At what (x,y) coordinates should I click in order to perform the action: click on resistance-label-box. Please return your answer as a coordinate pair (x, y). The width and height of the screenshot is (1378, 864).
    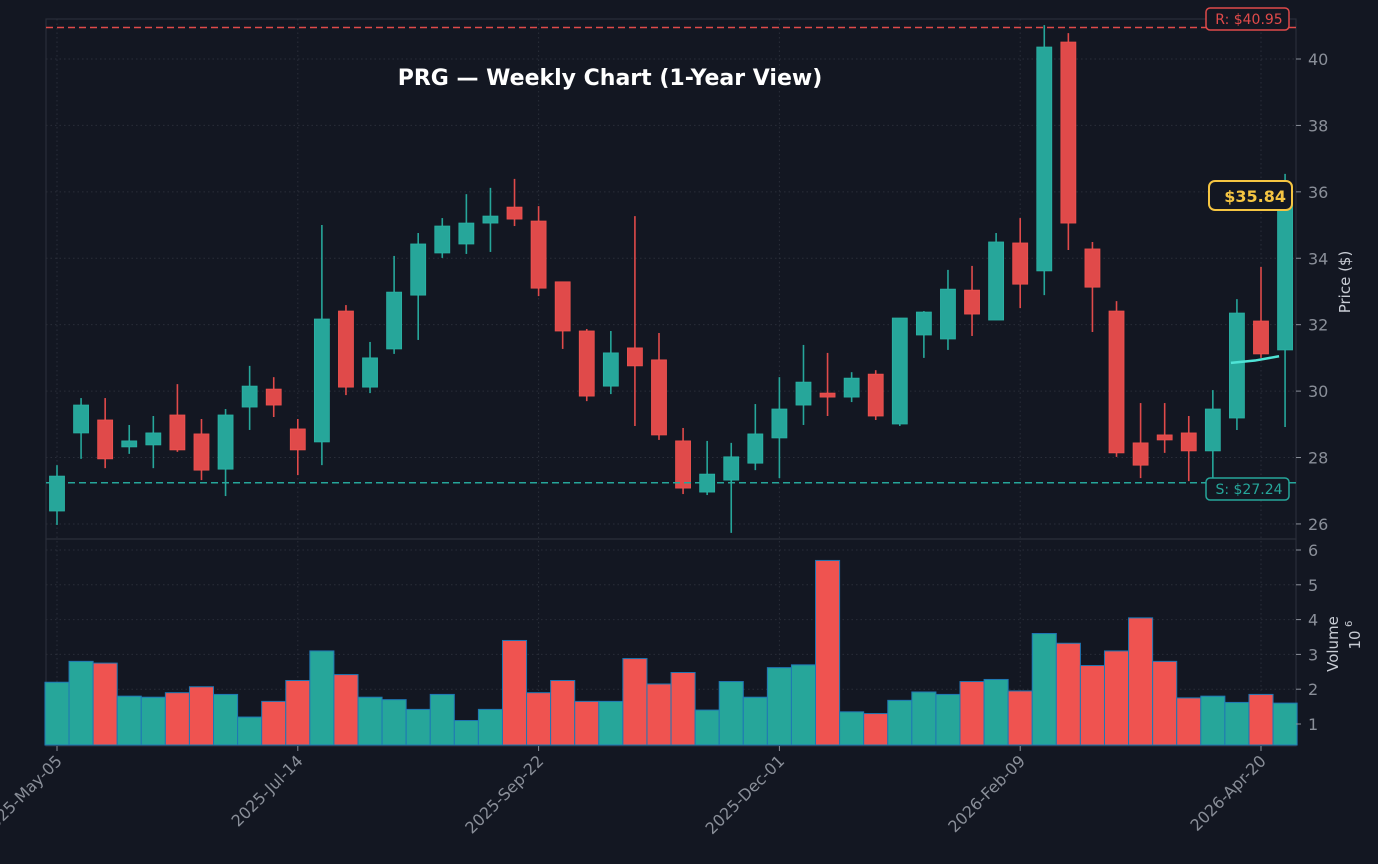
    Looking at the image, I should click on (1247, 19).